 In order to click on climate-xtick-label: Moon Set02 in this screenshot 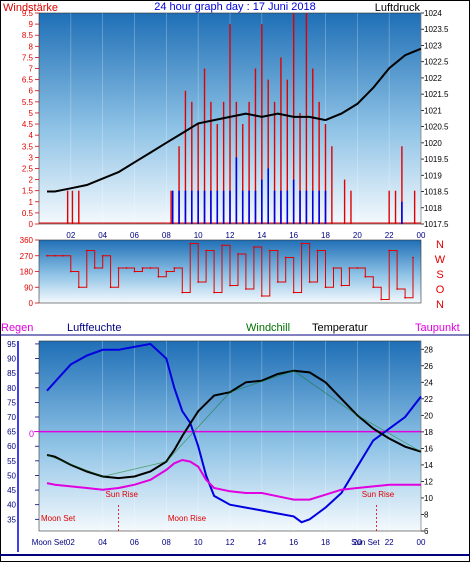, I will do `click(54, 542)`.